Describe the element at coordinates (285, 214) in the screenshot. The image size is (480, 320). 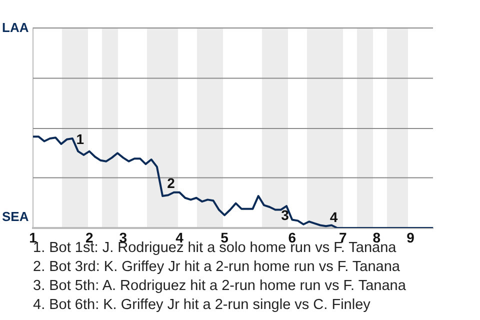
I see `annotation: 3` at that location.